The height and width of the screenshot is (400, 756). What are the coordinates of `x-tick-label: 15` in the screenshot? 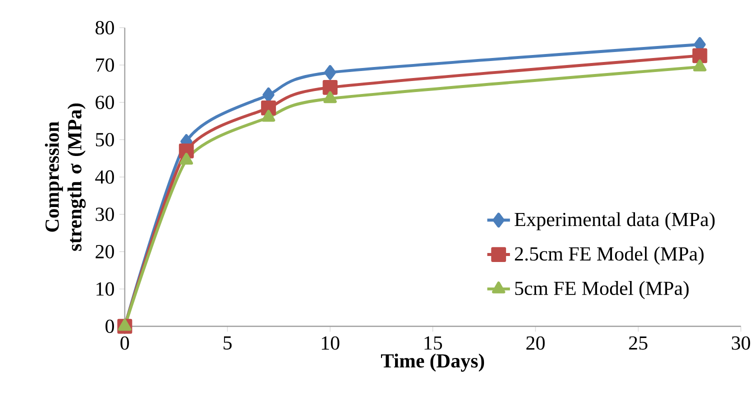 It's located at (433, 343).